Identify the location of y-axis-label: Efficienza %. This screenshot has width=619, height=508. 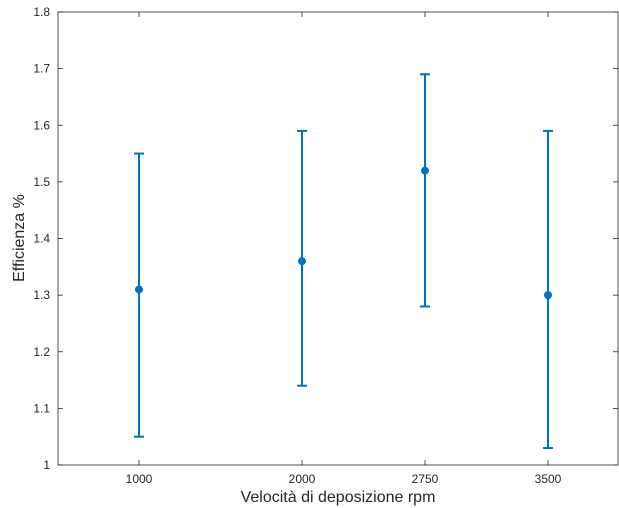
(19, 238).